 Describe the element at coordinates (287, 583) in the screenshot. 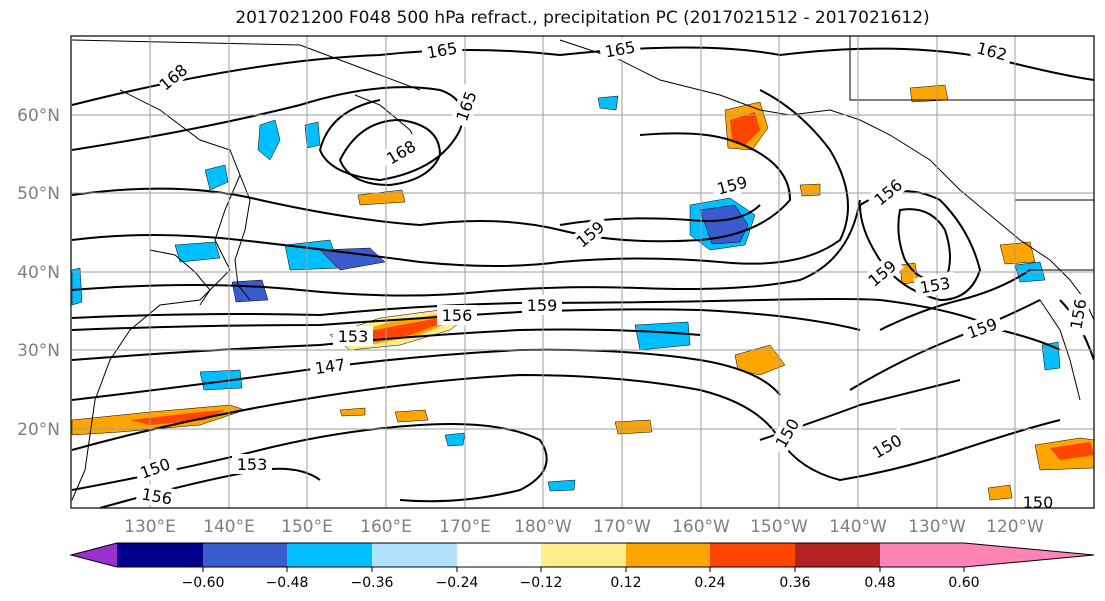

I see `colorbar-tick-label: −0.48` at that location.